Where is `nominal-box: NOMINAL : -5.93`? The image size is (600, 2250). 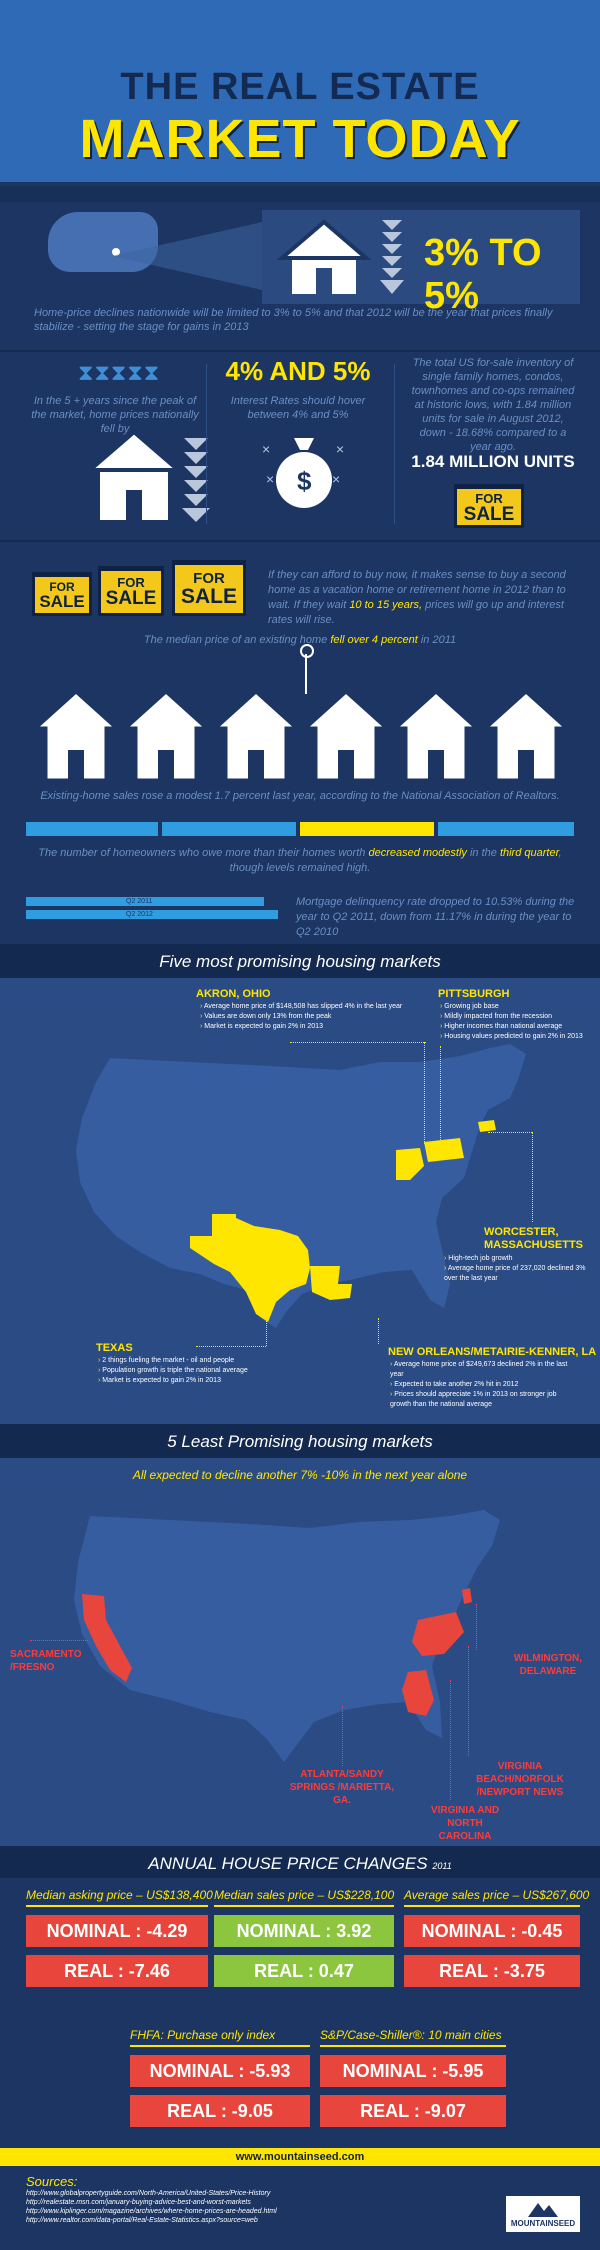 nominal-box: NOMINAL : -5.93 is located at coordinates (220, 2071).